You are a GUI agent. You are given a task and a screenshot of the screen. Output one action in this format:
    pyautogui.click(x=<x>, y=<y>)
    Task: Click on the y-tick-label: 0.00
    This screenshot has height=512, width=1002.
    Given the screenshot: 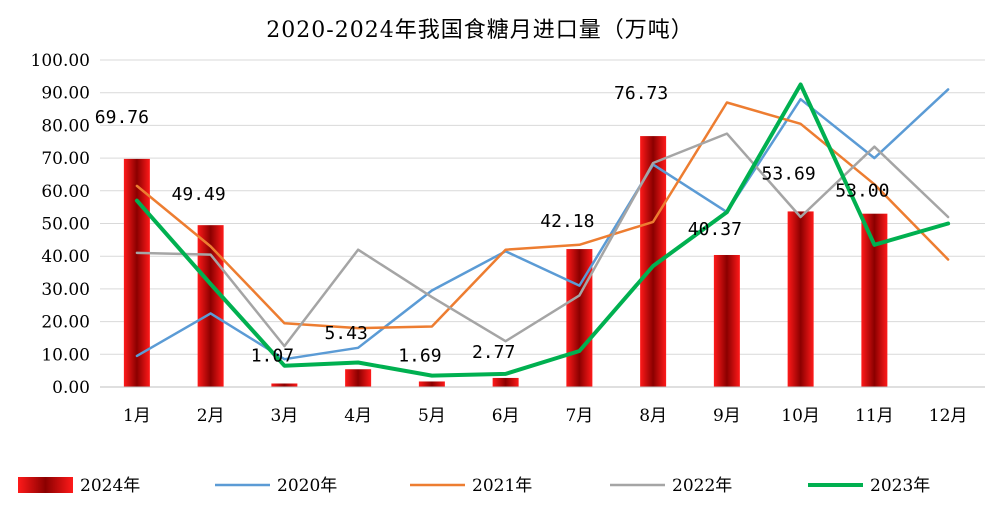 What is the action you would take?
    pyautogui.click(x=71, y=388)
    